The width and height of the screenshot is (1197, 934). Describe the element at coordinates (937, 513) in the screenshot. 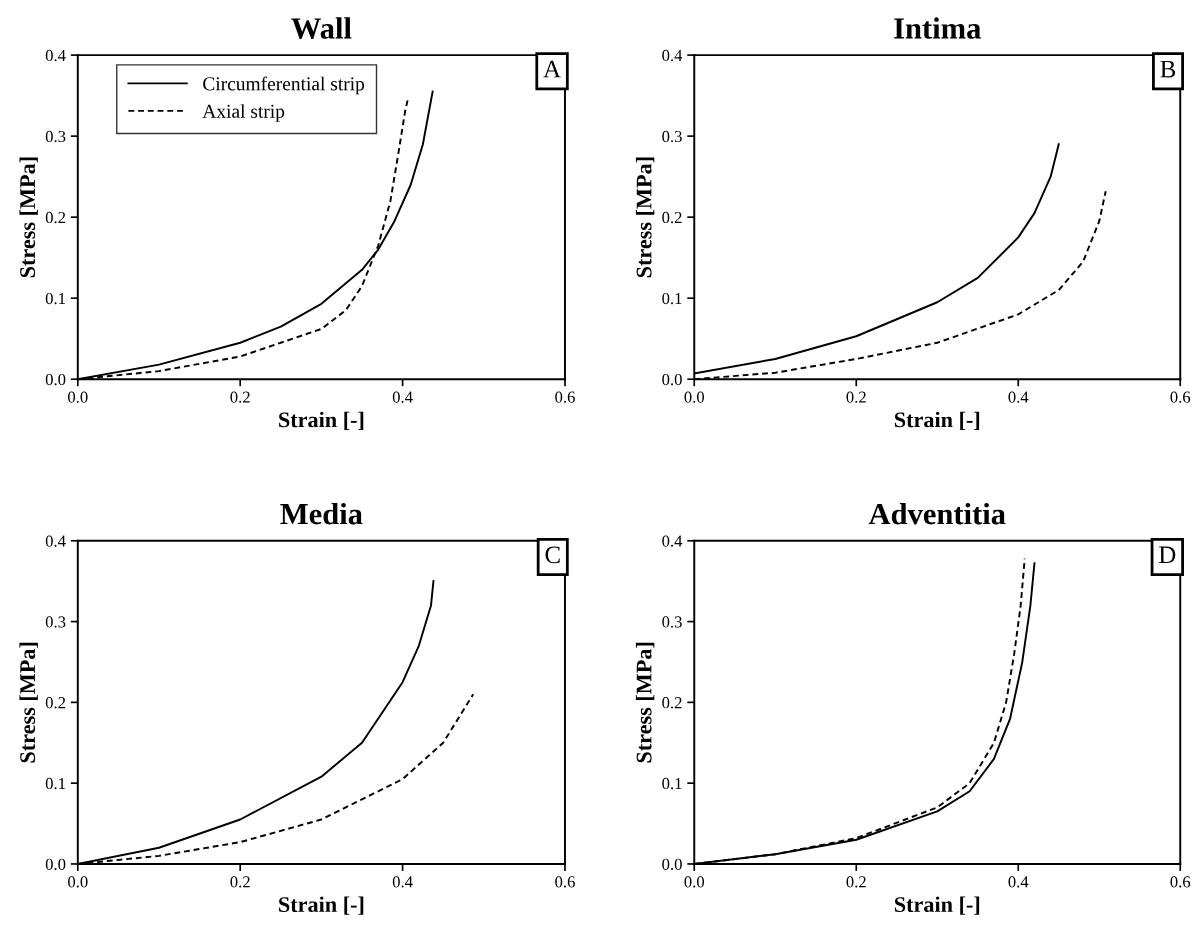

I see `chart-title: Adventitia` at that location.